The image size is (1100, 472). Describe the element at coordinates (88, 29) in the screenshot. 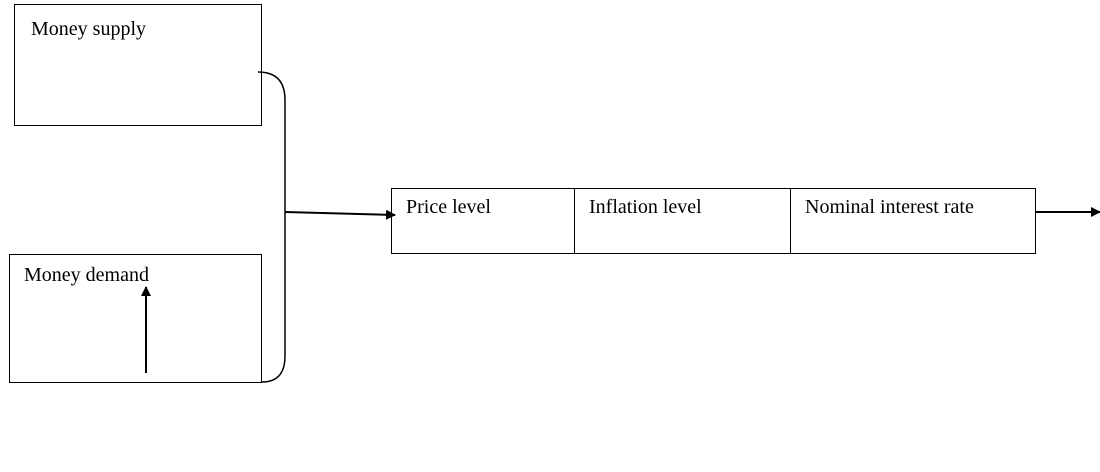

I see `label: Money supply` at that location.